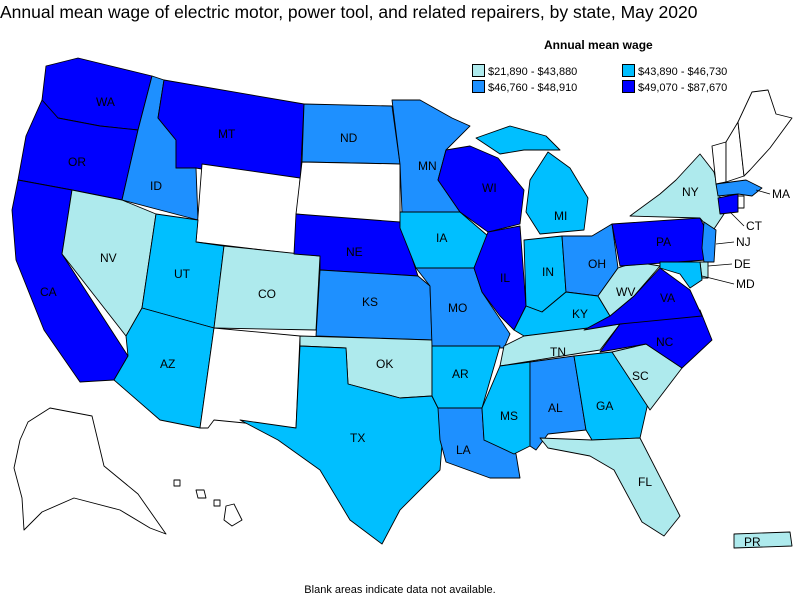 The width and height of the screenshot is (800, 600). I want to click on callout-leaders, so click(736, 237).